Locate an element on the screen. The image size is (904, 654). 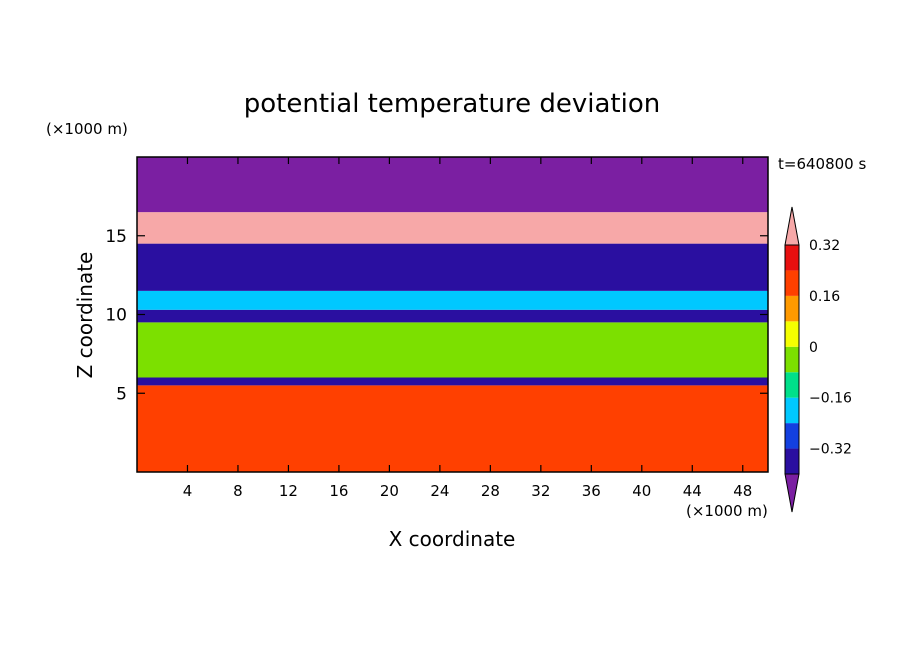
x-tick-label: 16 is located at coordinates (338, 491).